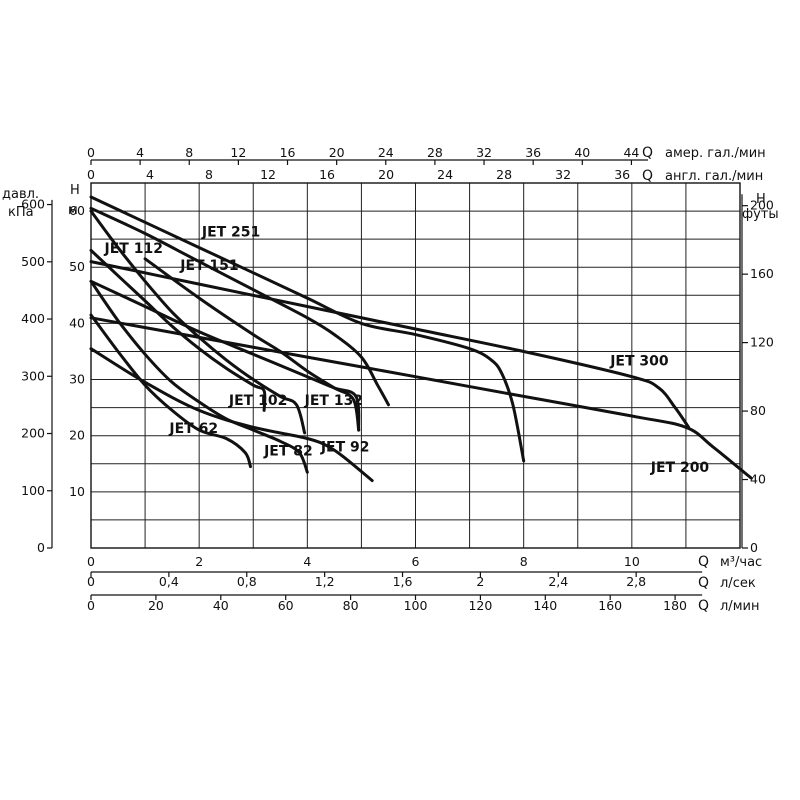 The width and height of the screenshot is (800, 800). What do you see at coordinates (257, 401) in the screenshot?
I see `curve-label-jet-102: JET 102` at bounding box center [257, 401].